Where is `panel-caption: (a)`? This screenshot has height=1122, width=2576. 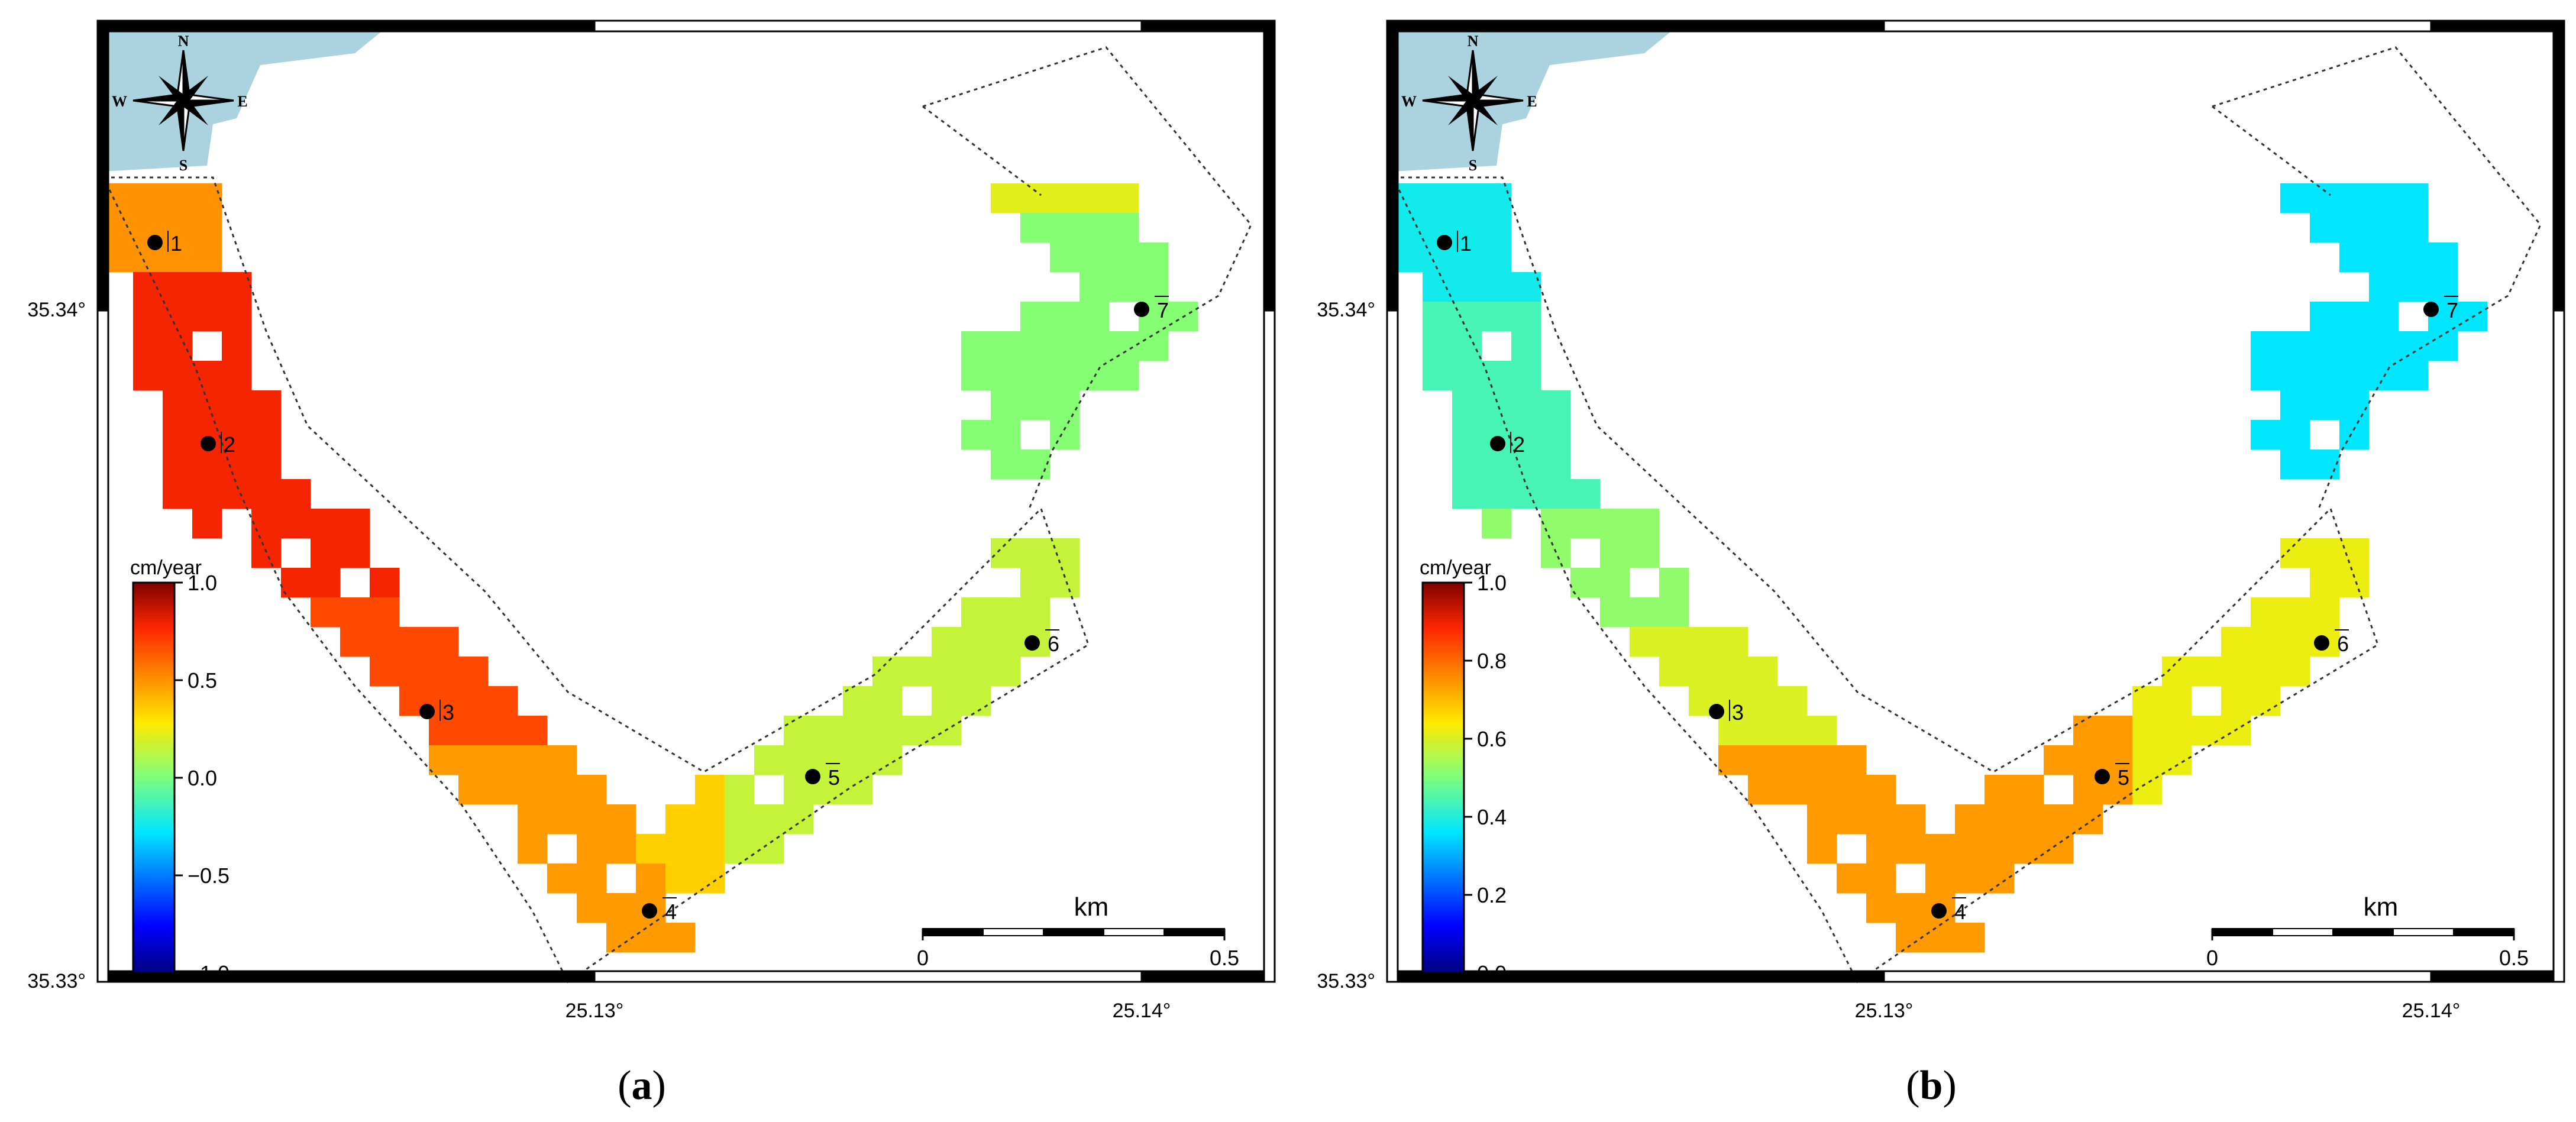 panel-caption: (a) is located at coordinates (642, 1085).